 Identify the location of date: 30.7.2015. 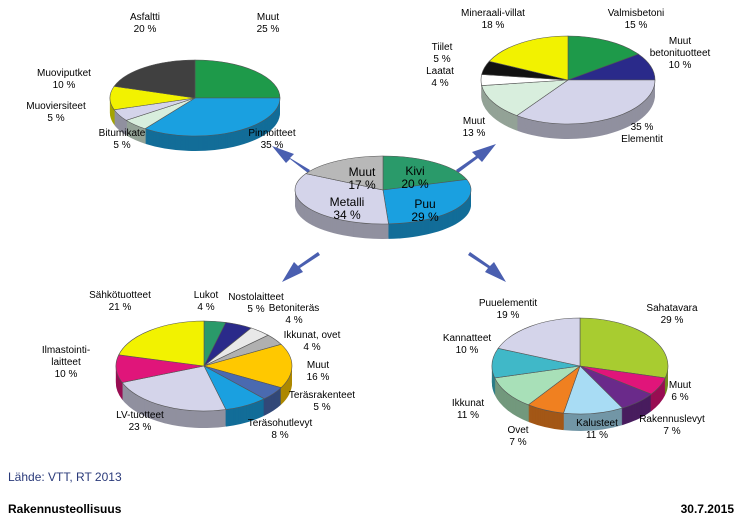
(707, 509).